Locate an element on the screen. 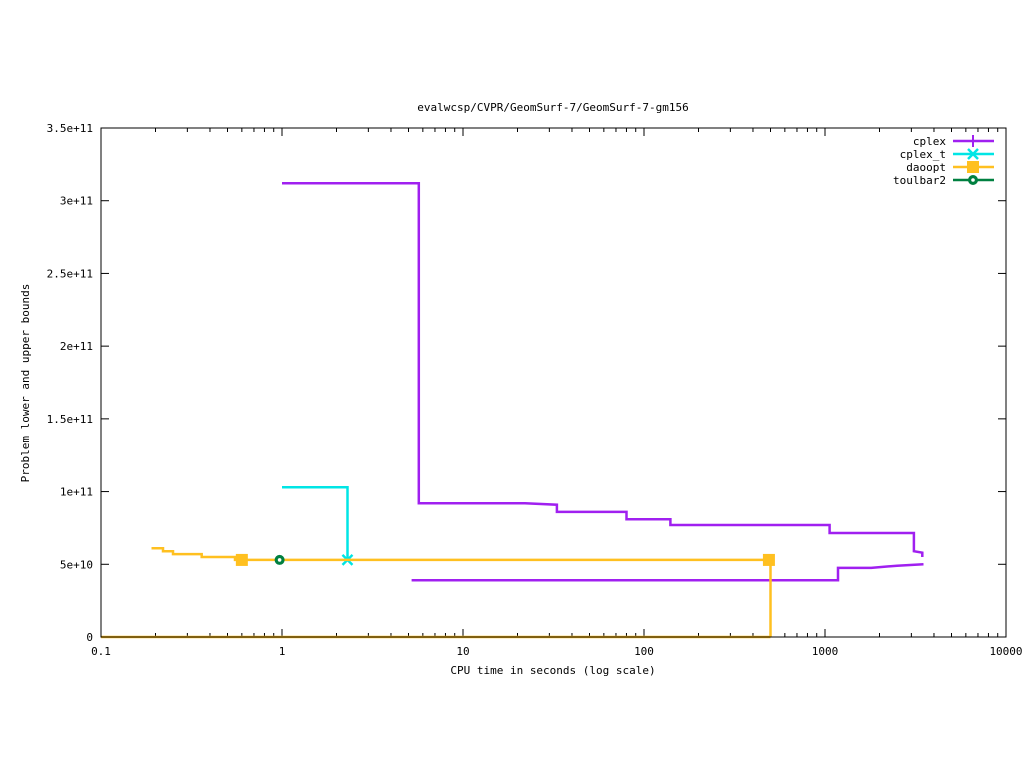 Image resolution: width=1024 pixels, height=768 pixels. series-daoopt is located at coordinates (438, 593).